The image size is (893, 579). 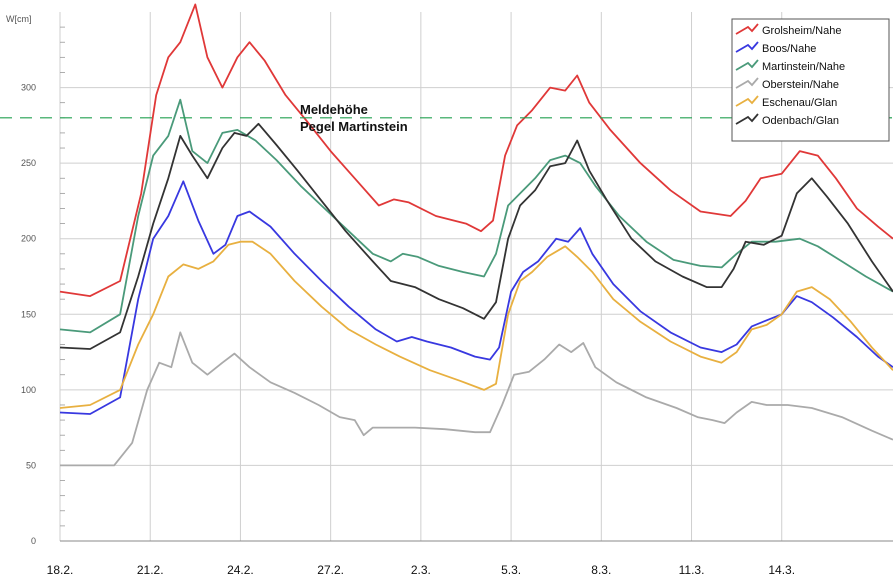 What do you see at coordinates (33, 541) in the screenshot?
I see `y-tick-label: 0` at bounding box center [33, 541].